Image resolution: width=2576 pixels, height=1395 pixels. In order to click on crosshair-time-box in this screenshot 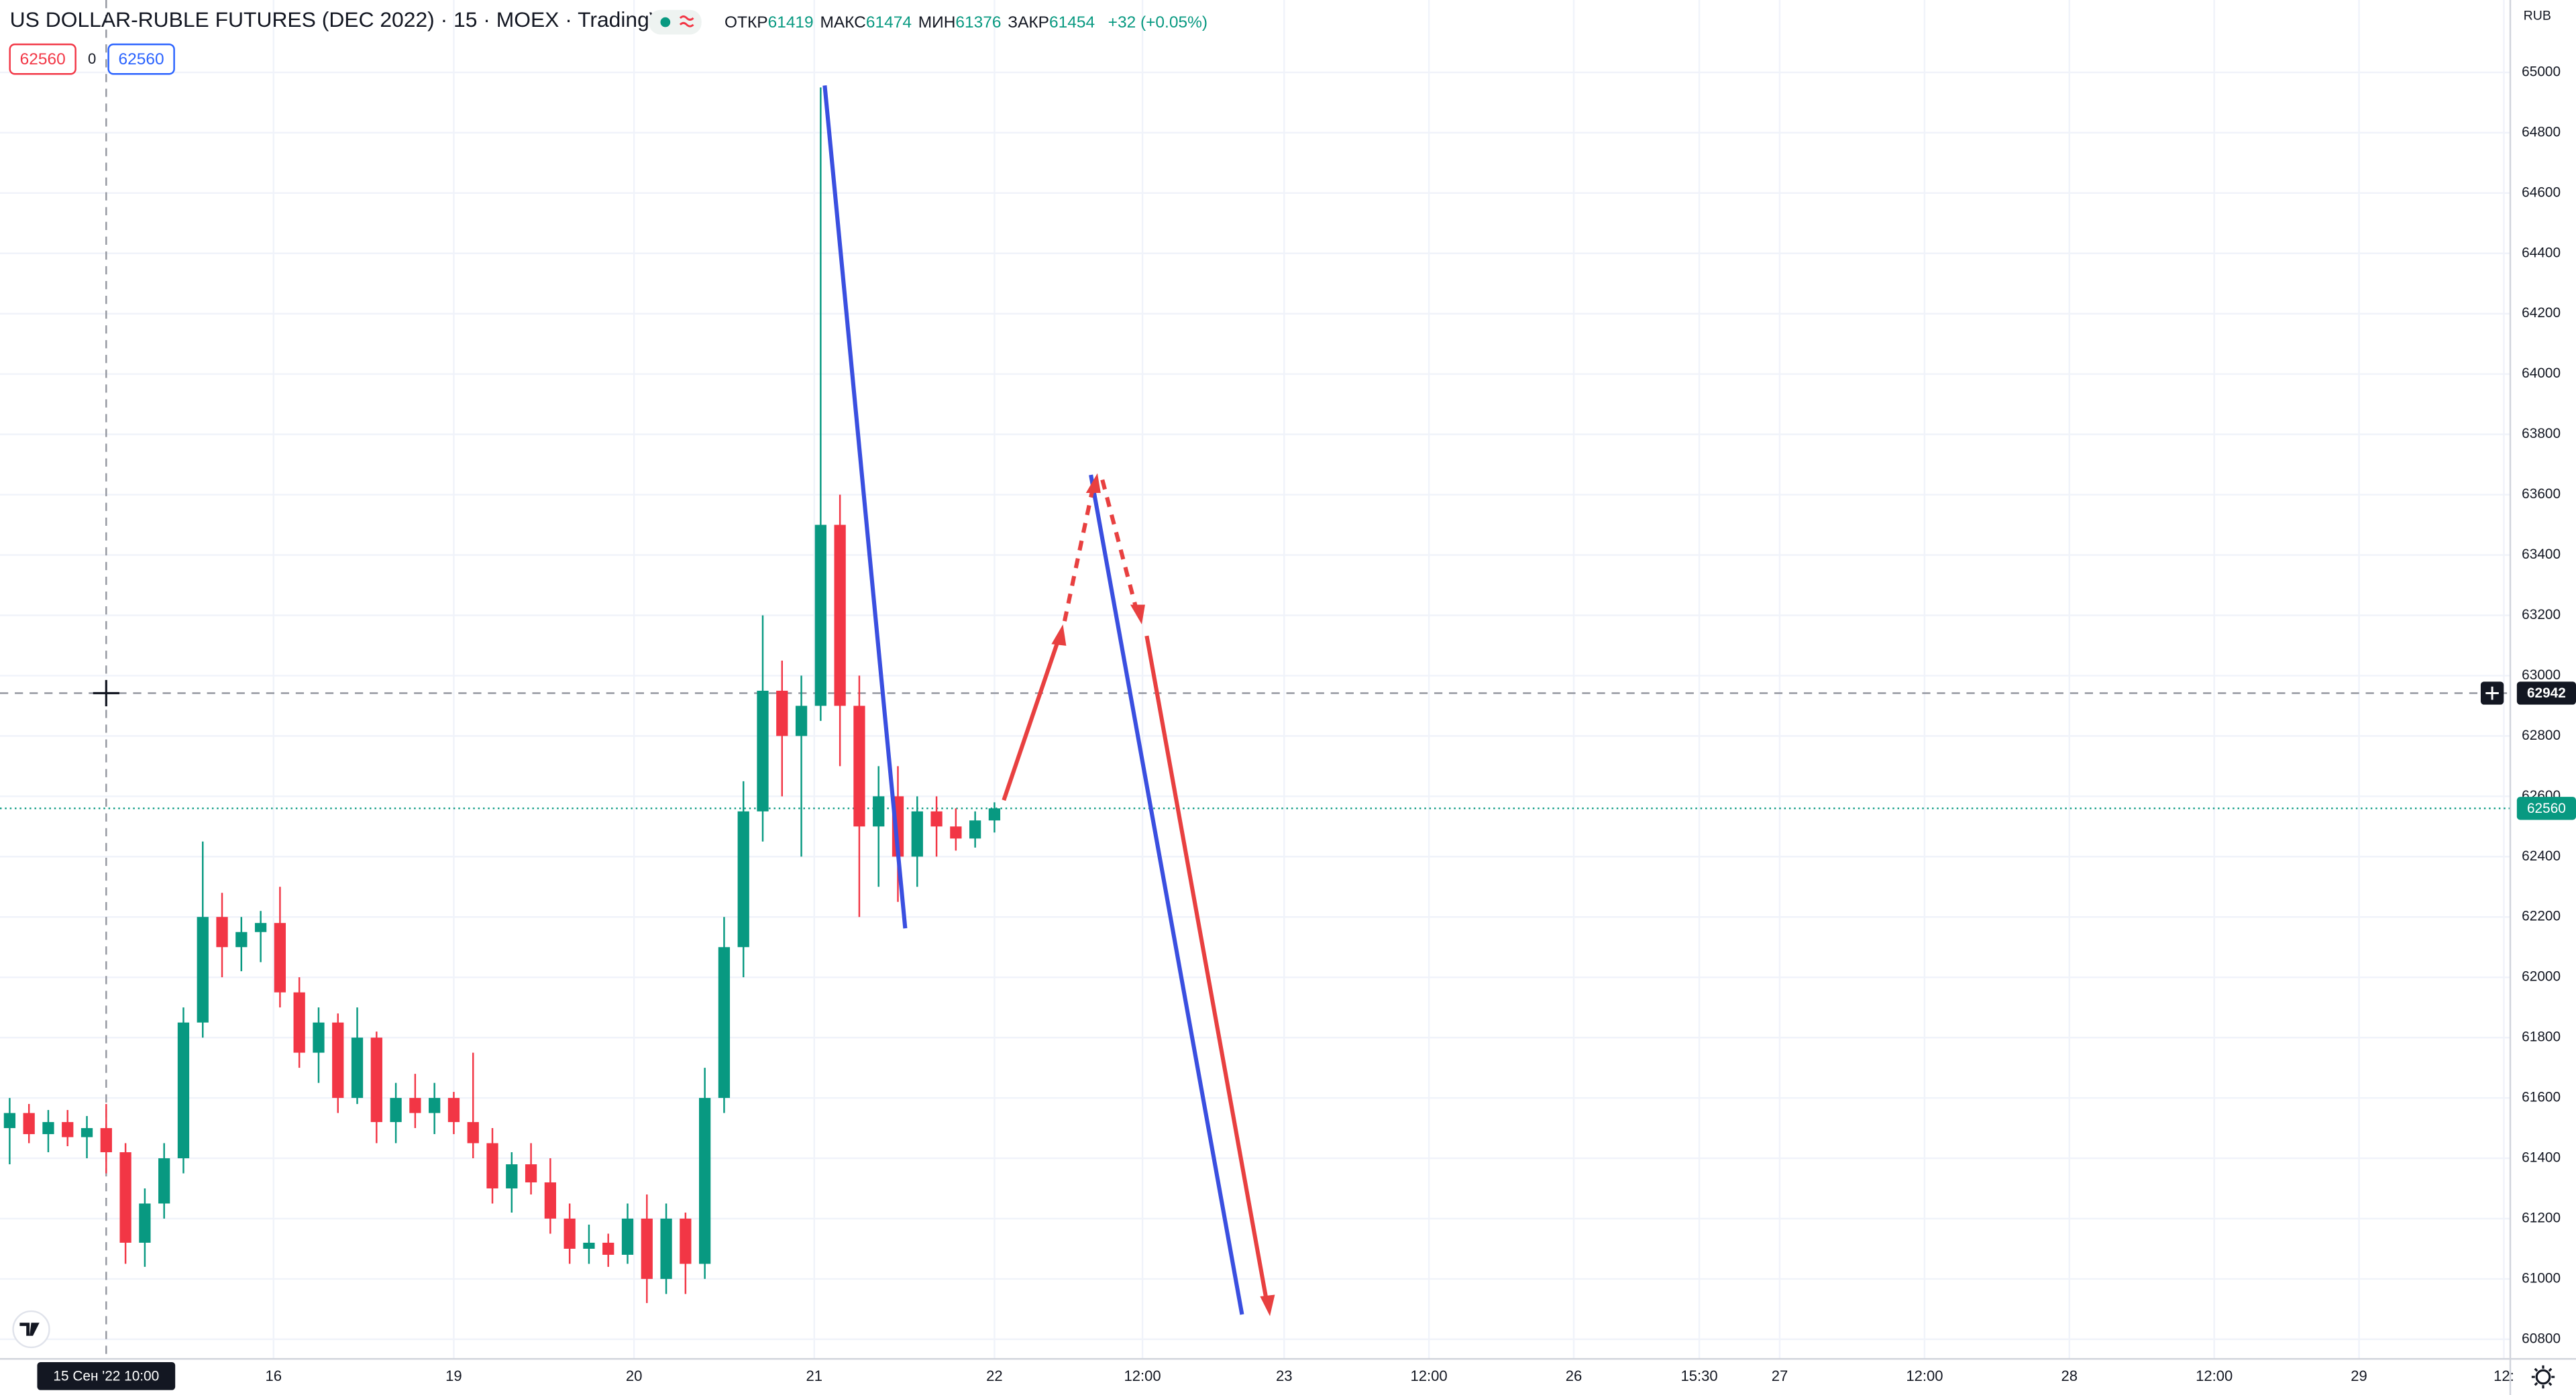, I will do `click(106, 1376)`.